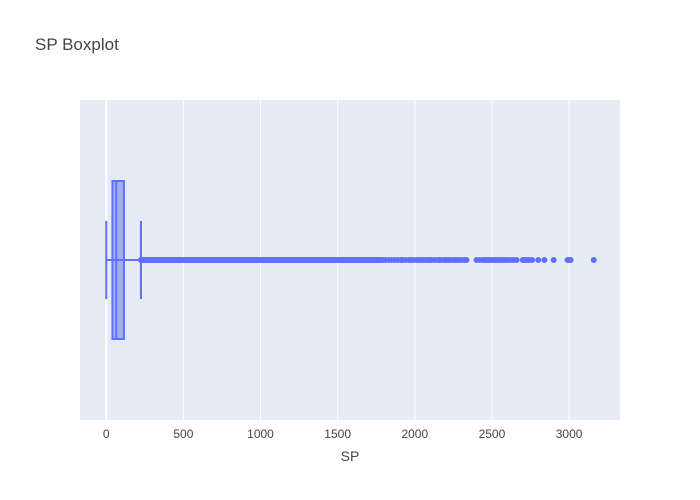 The width and height of the screenshot is (700, 500). I want to click on x-axis-ticks: 0 500 1000 1500 2000 2500 3000, so click(343, 434).